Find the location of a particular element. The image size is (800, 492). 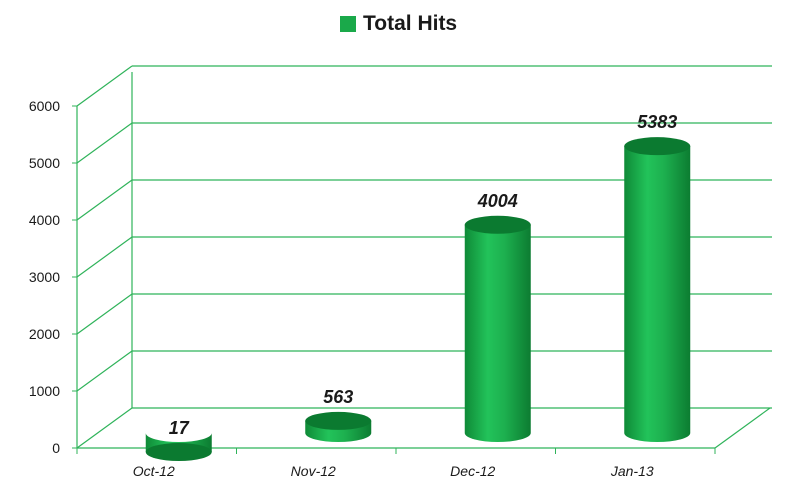

y-axis-ticks: 0 1000 2000 3000 4000 5000 6000 is located at coordinates (53, 277).